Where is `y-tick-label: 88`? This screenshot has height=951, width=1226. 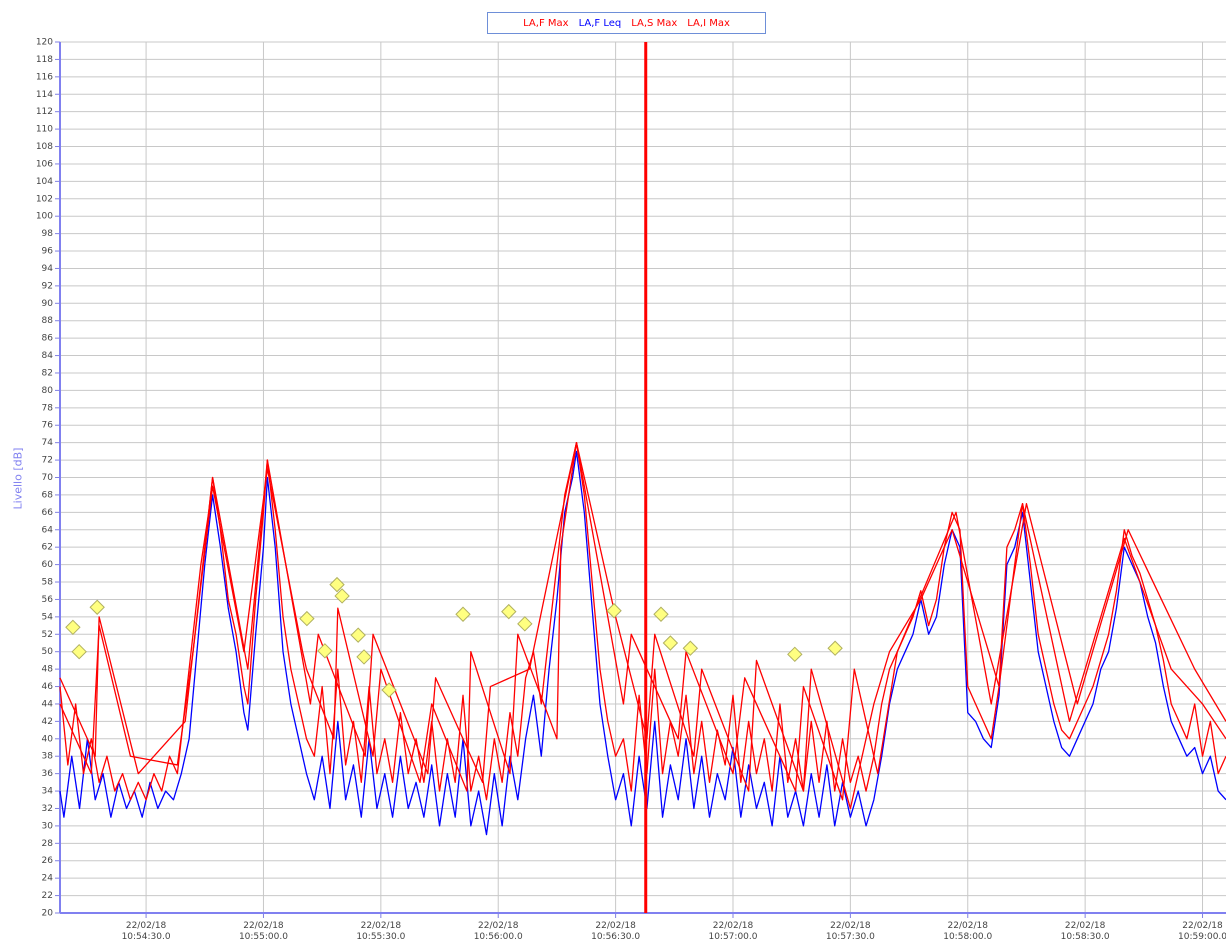 y-tick-label: 88 is located at coordinates (48, 321).